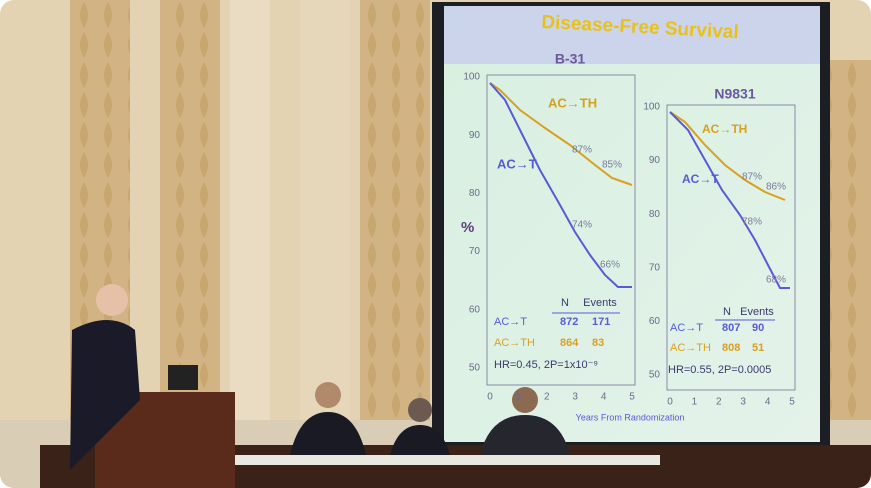 The image size is (871, 488). What do you see at coordinates (569, 343) in the screenshot?
I see `table-cell: 864` at bounding box center [569, 343].